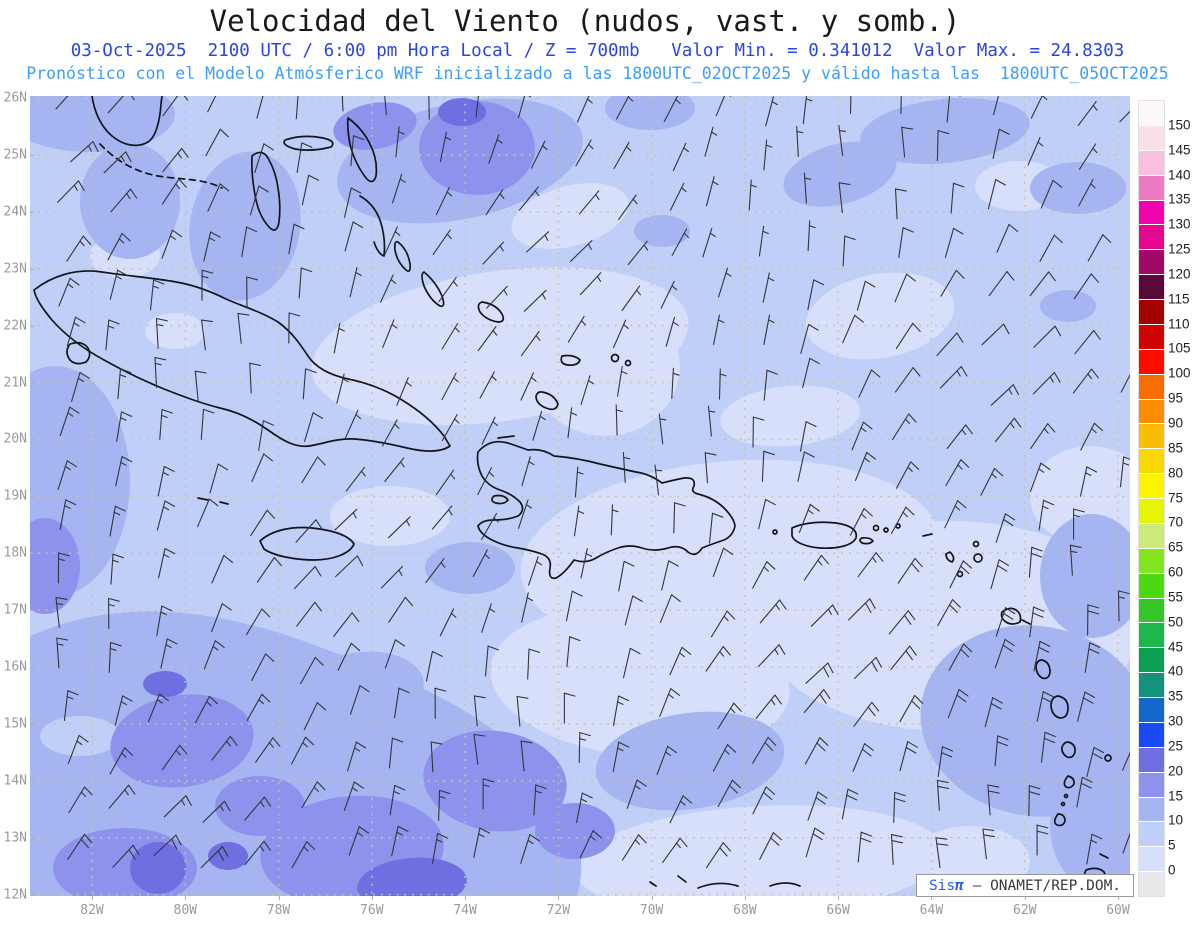 This screenshot has height=927, width=1200. What do you see at coordinates (15, 667) in the screenshot?
I see `lat-label: 16N` at bounding box center [15, 667].